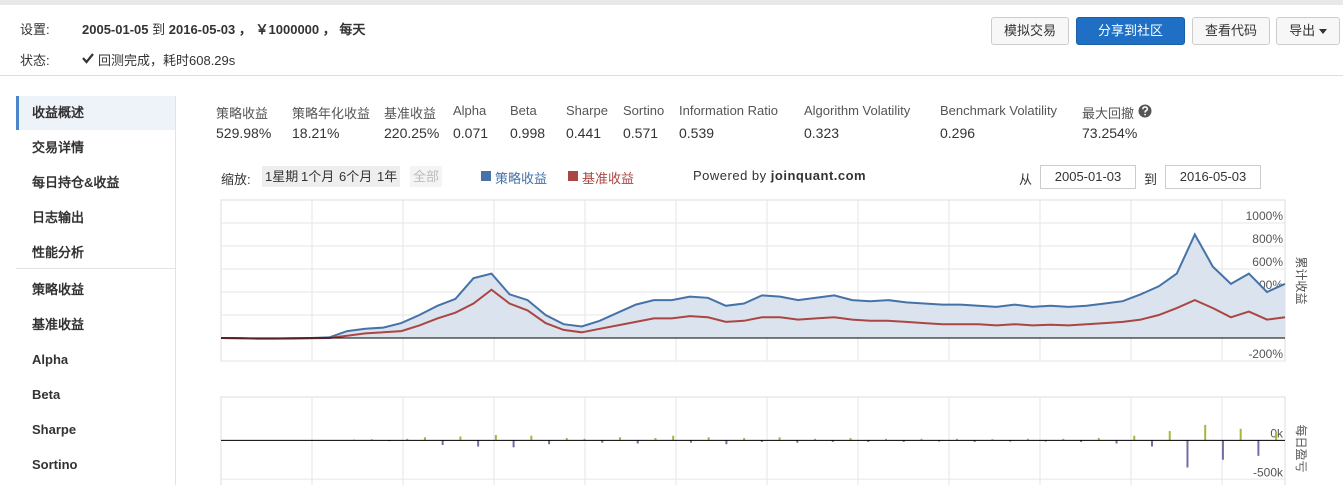  Describe the element at coordinates (1145, 111) in the screenshot. I see `help-icon` at that location.